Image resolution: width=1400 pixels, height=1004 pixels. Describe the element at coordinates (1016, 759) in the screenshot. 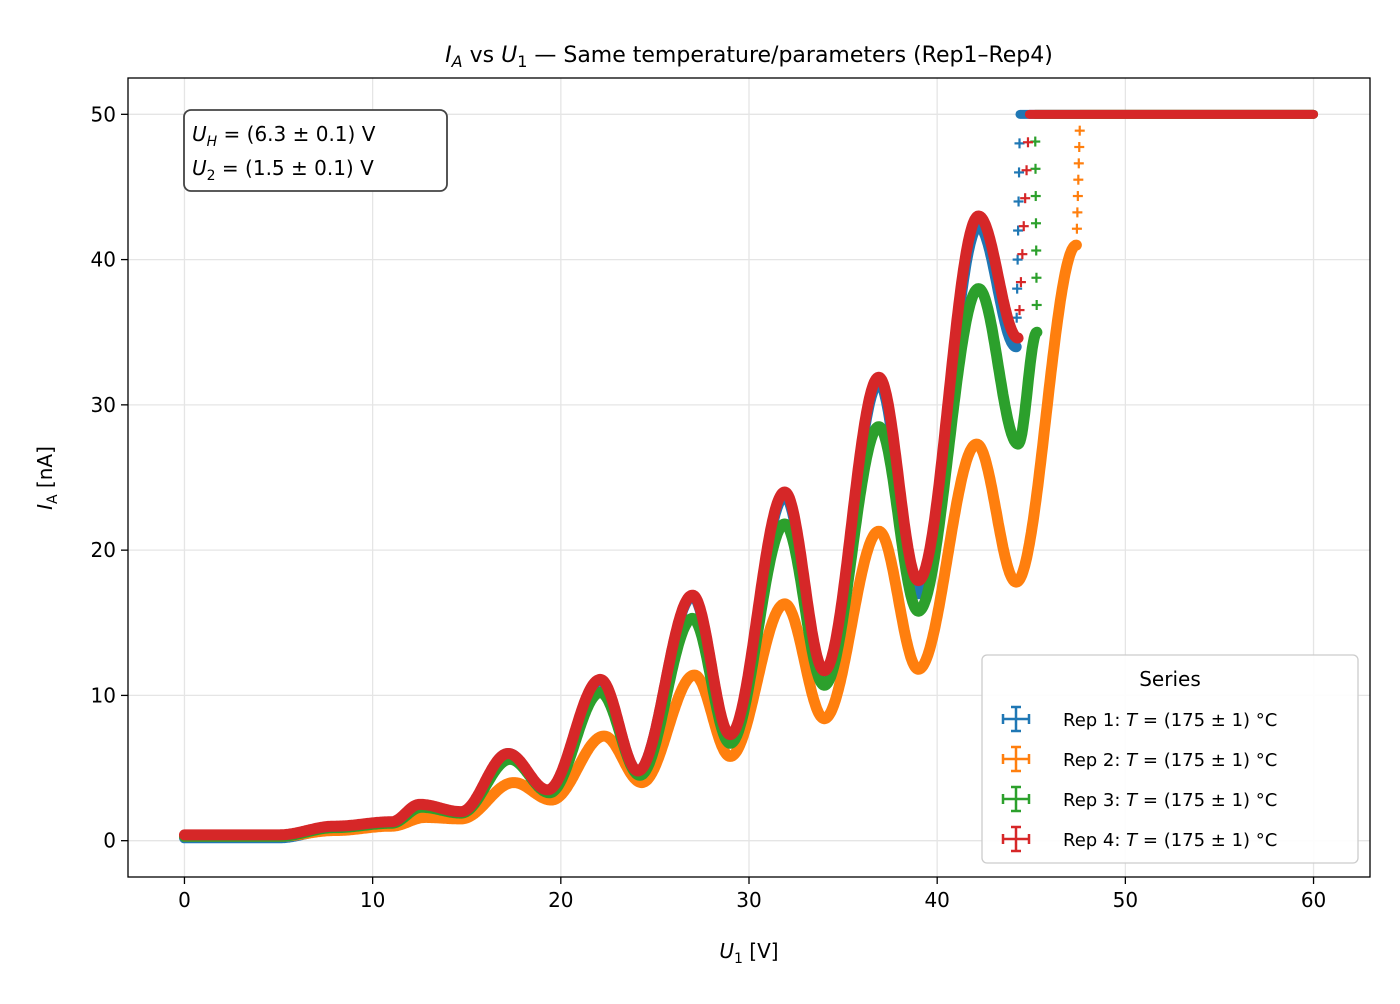

I see `legend-marker-rep2` at that location.